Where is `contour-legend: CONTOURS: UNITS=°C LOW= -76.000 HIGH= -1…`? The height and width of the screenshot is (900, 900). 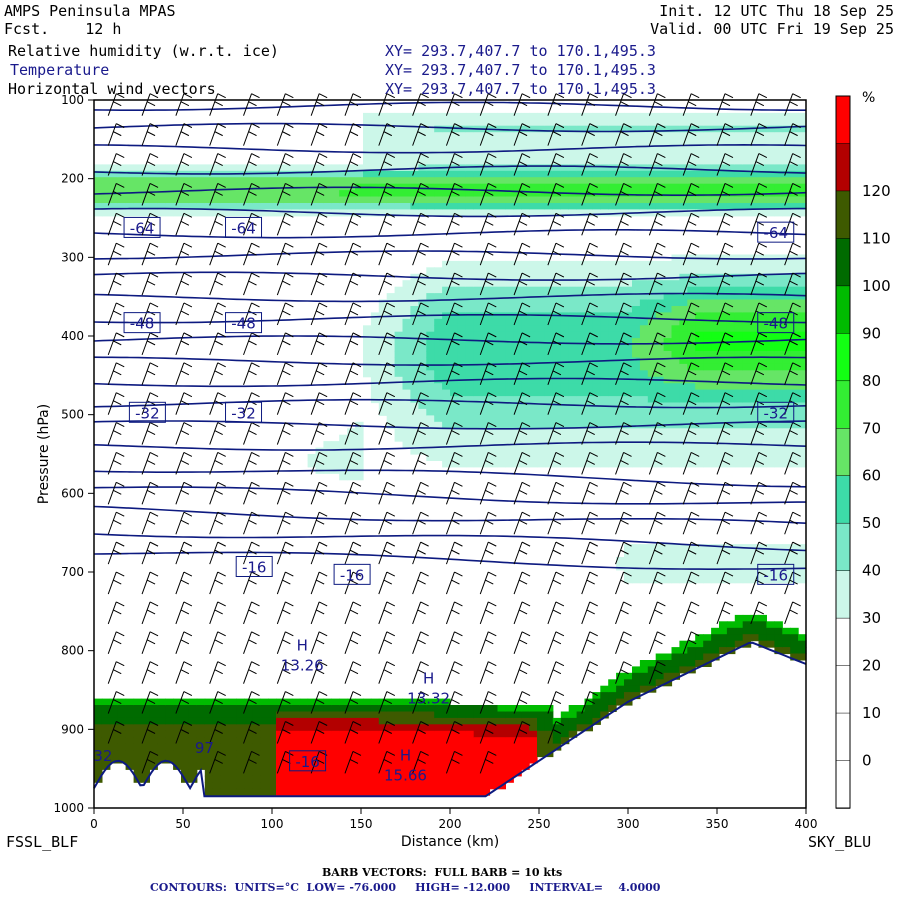
contour-legend: CONTOURS: UNITS=°C LOW= -76.000 HIGH= -1… is located at coordinates (405, 887).